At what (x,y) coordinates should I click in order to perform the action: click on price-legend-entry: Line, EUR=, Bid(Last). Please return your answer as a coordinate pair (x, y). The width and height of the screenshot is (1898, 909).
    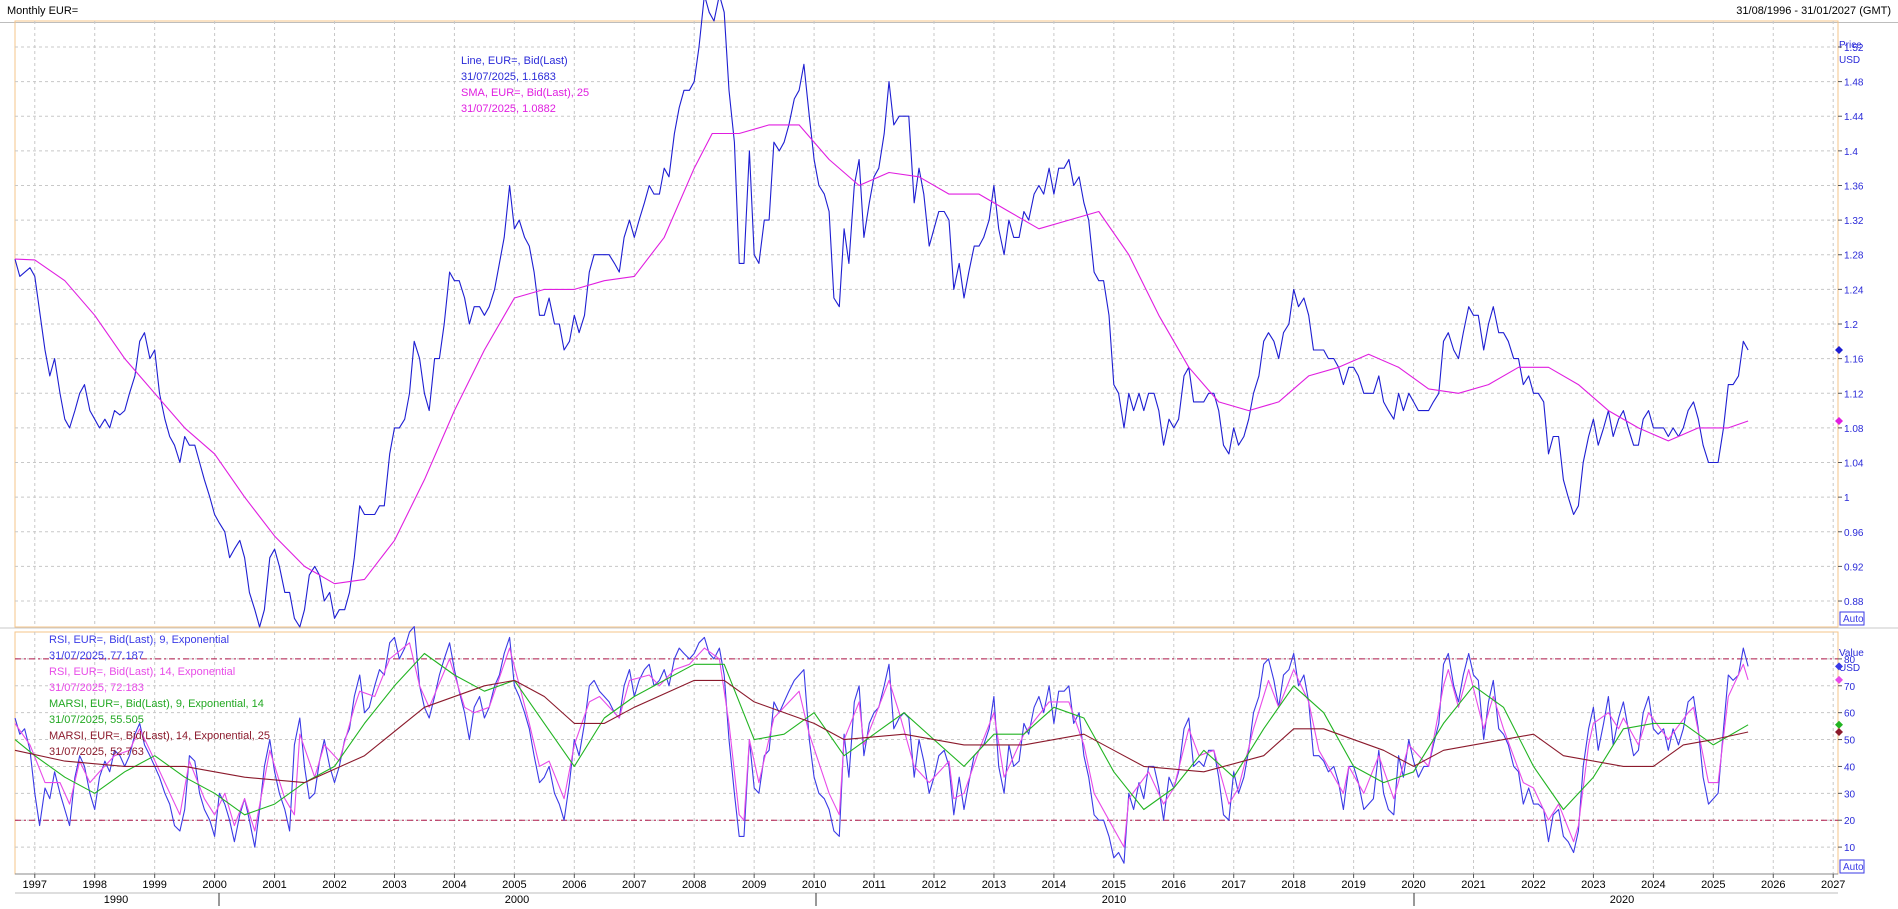
    Looking at the image, I should click on (514, 61).